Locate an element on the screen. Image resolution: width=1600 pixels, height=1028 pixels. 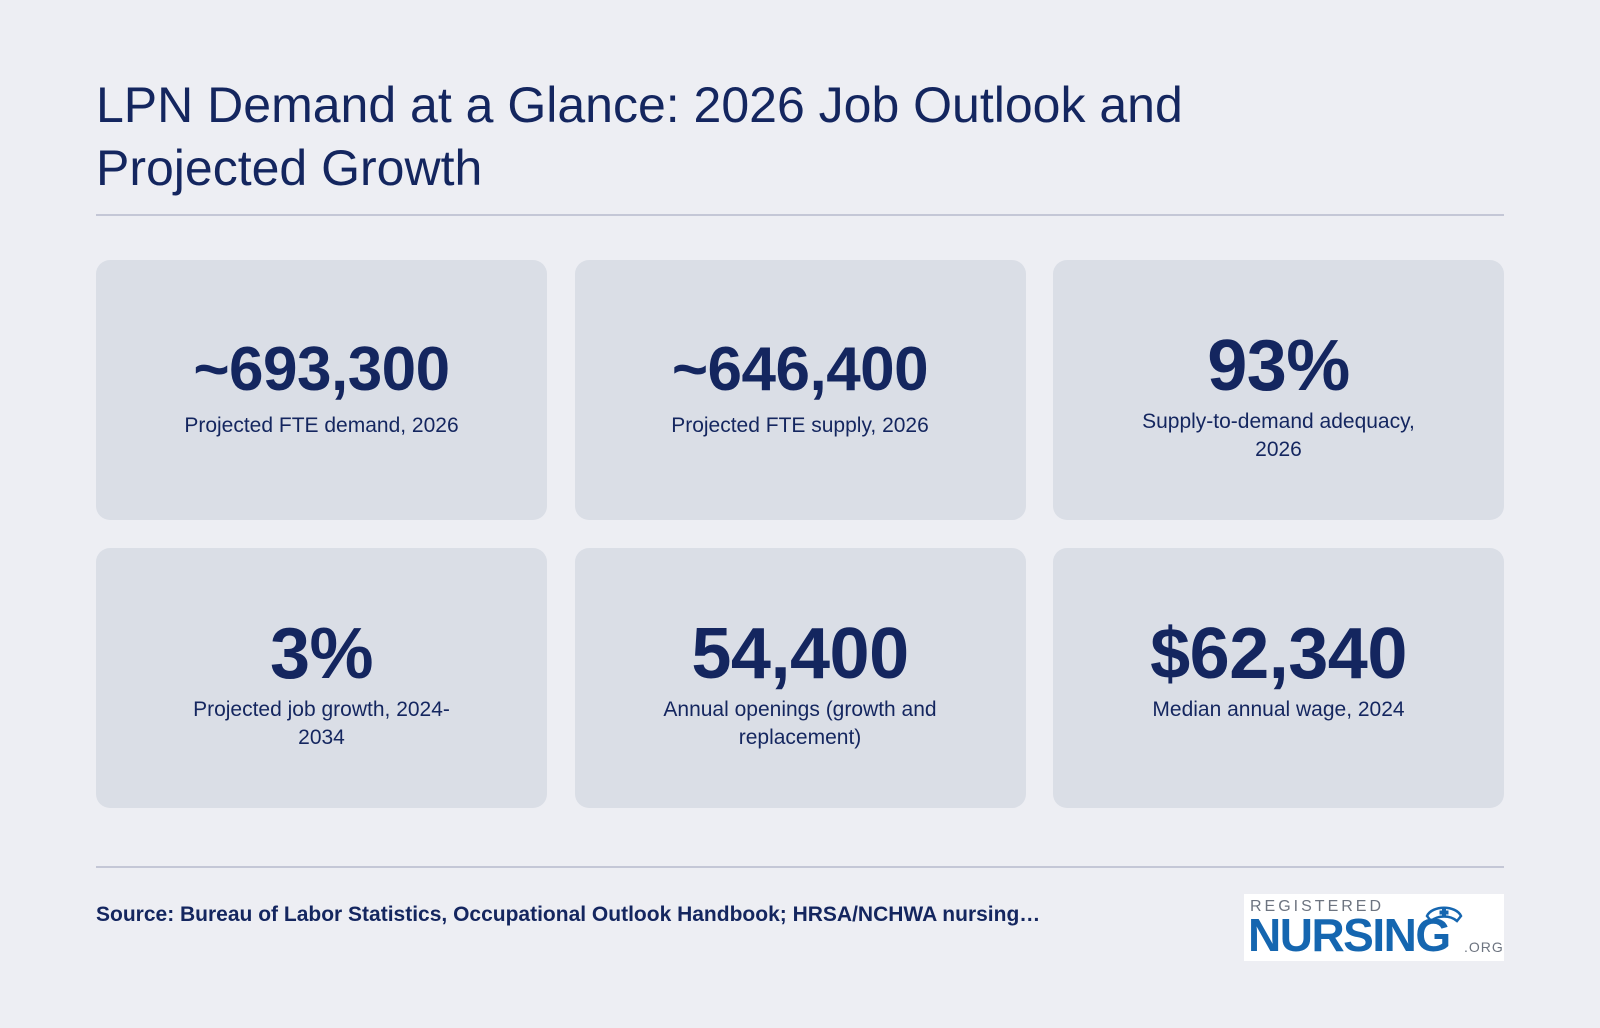
nurse-cap-icon is located at coordinates (1444, 914).